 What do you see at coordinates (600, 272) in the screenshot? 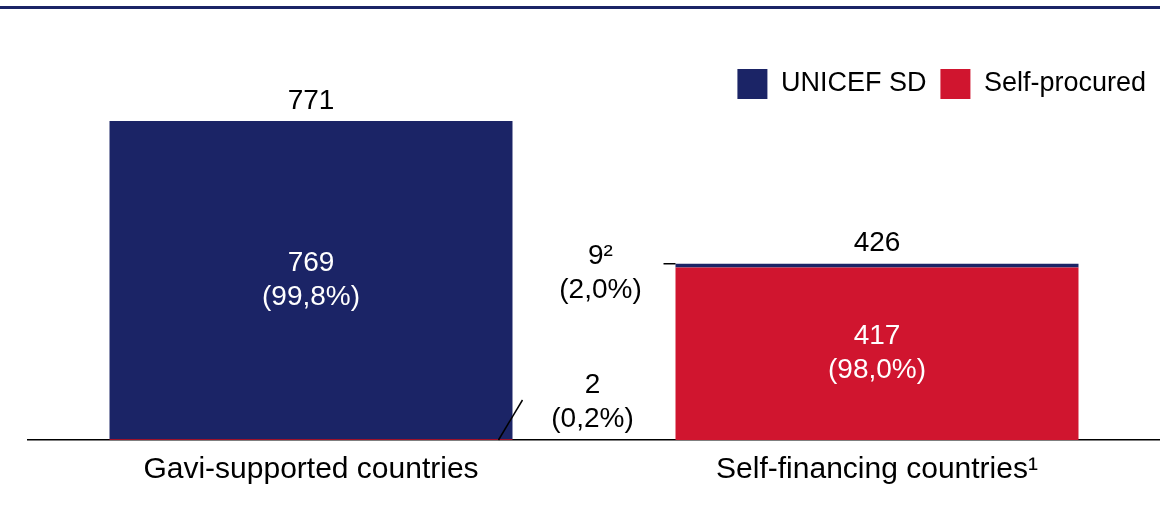
I see `data-label: 9² (2,0%)` at bounding box center [600, 272].